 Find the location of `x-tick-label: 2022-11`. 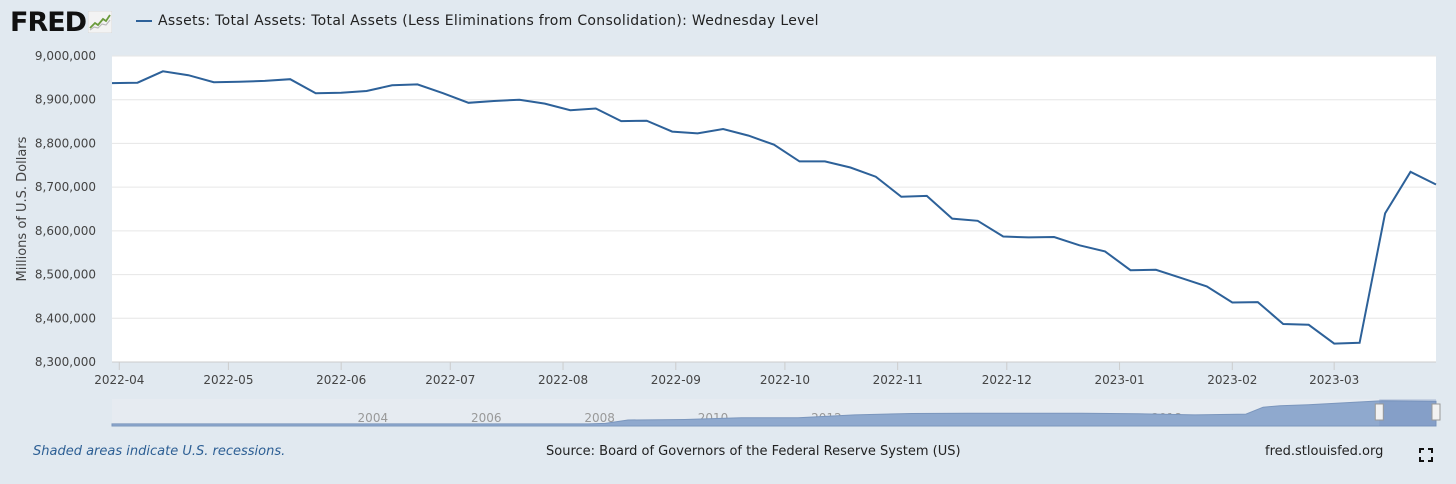

x-tick-label: 2022-11 is located at coordinates (898, 380).